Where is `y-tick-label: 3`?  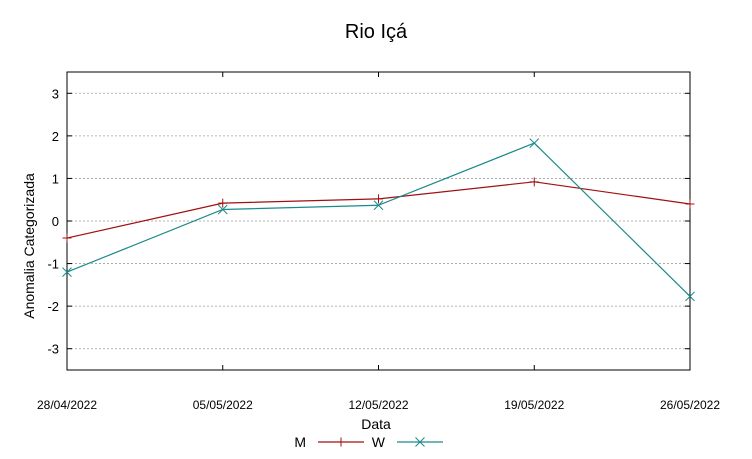
y-tick-label: 3 is located at coordinates (55, 93).